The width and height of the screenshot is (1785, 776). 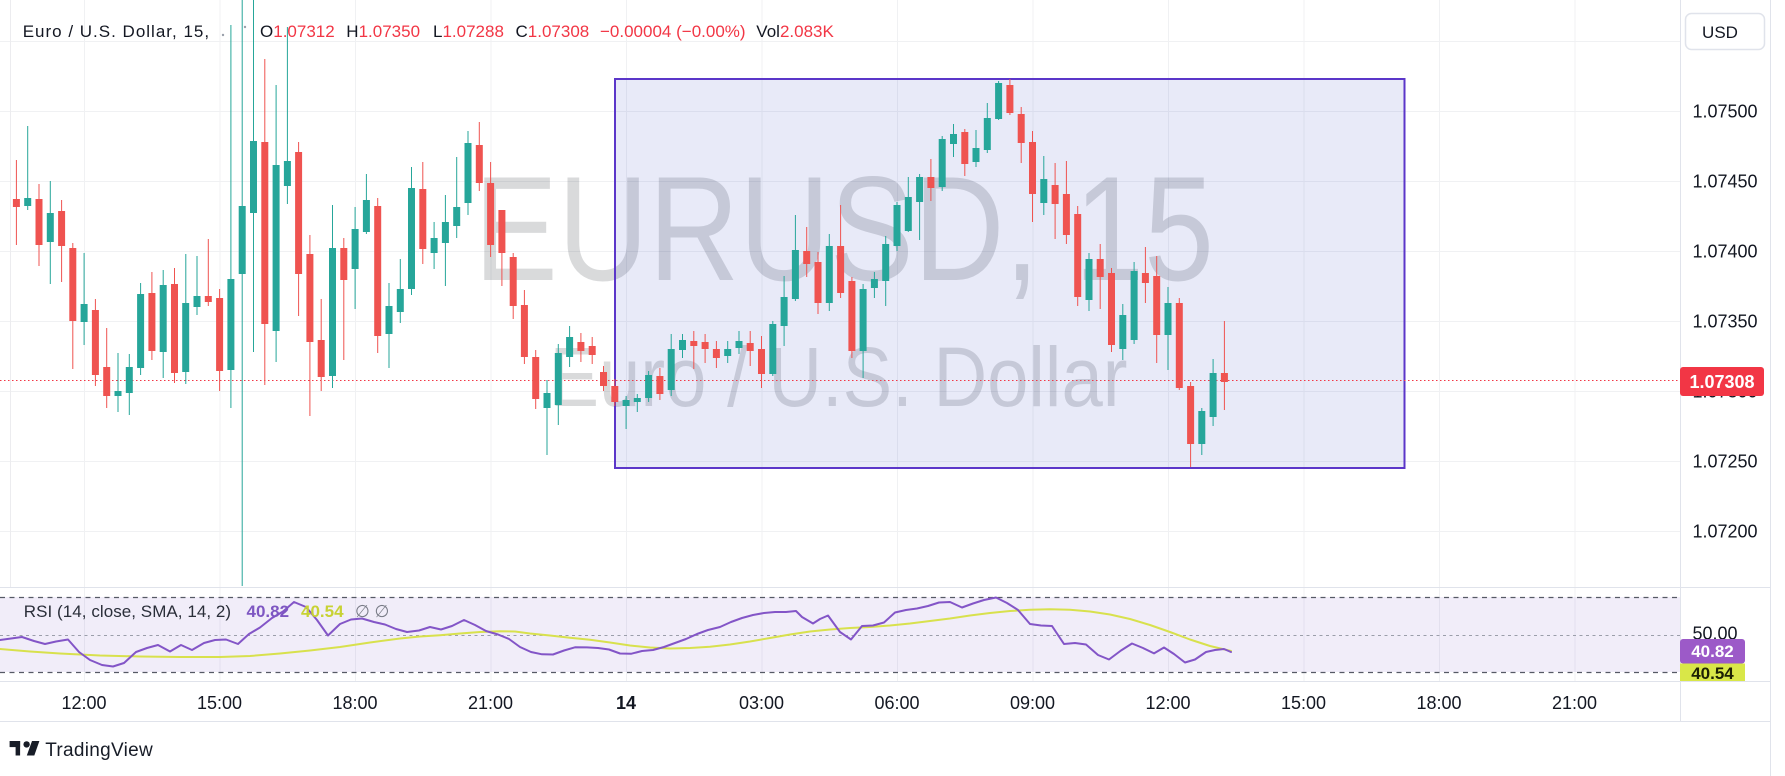 What do you see at coordinates (1721, 382) in the screenshot?
I see `svg-text: 1.07308` at bounding box center [1721, 382].